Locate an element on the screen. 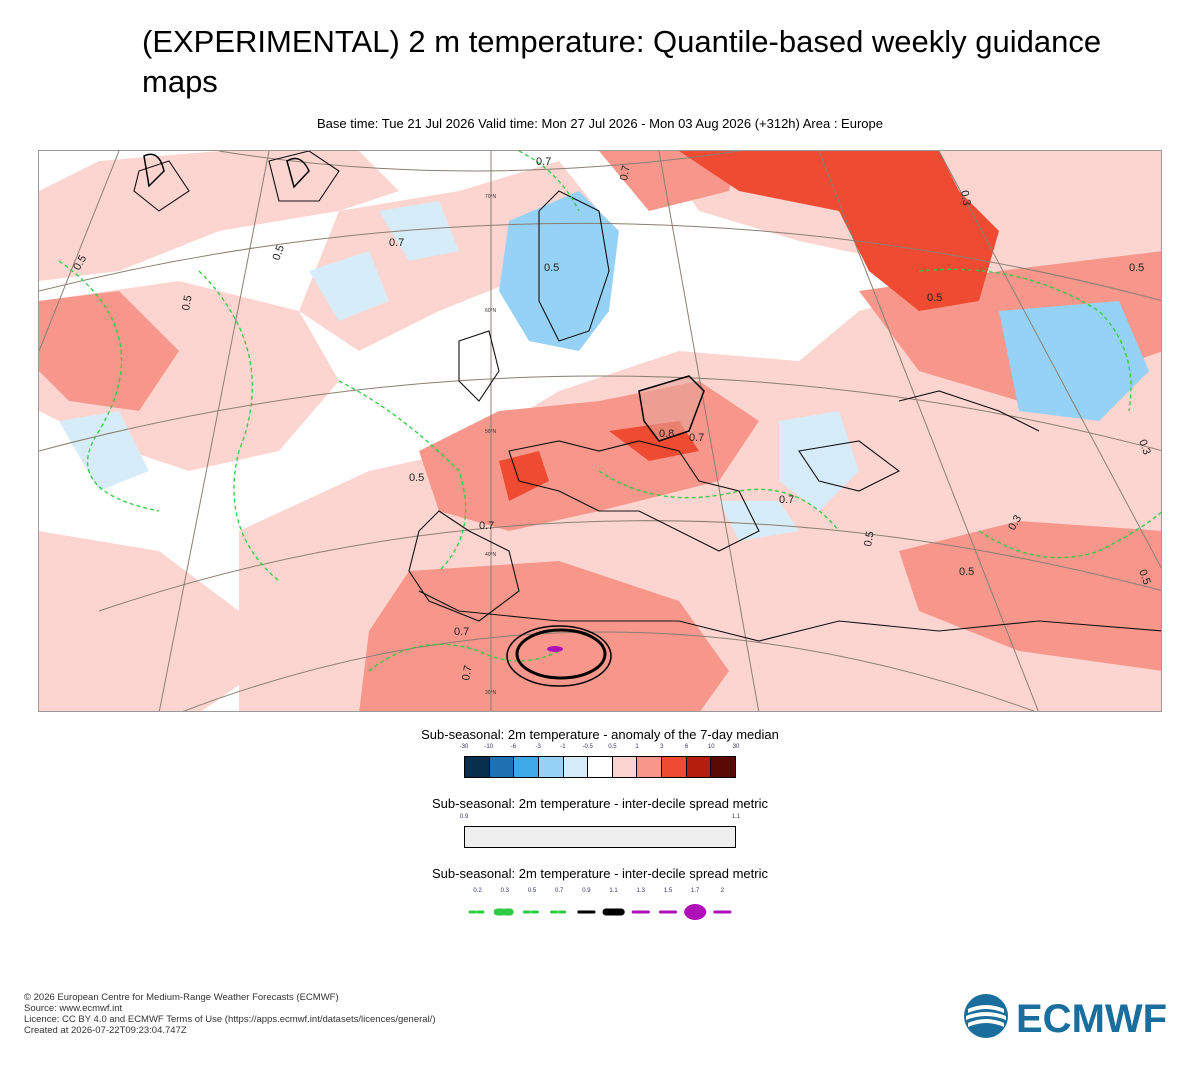  ecmwf-logo: ECMWF is located at coordinates (1065, 1017).